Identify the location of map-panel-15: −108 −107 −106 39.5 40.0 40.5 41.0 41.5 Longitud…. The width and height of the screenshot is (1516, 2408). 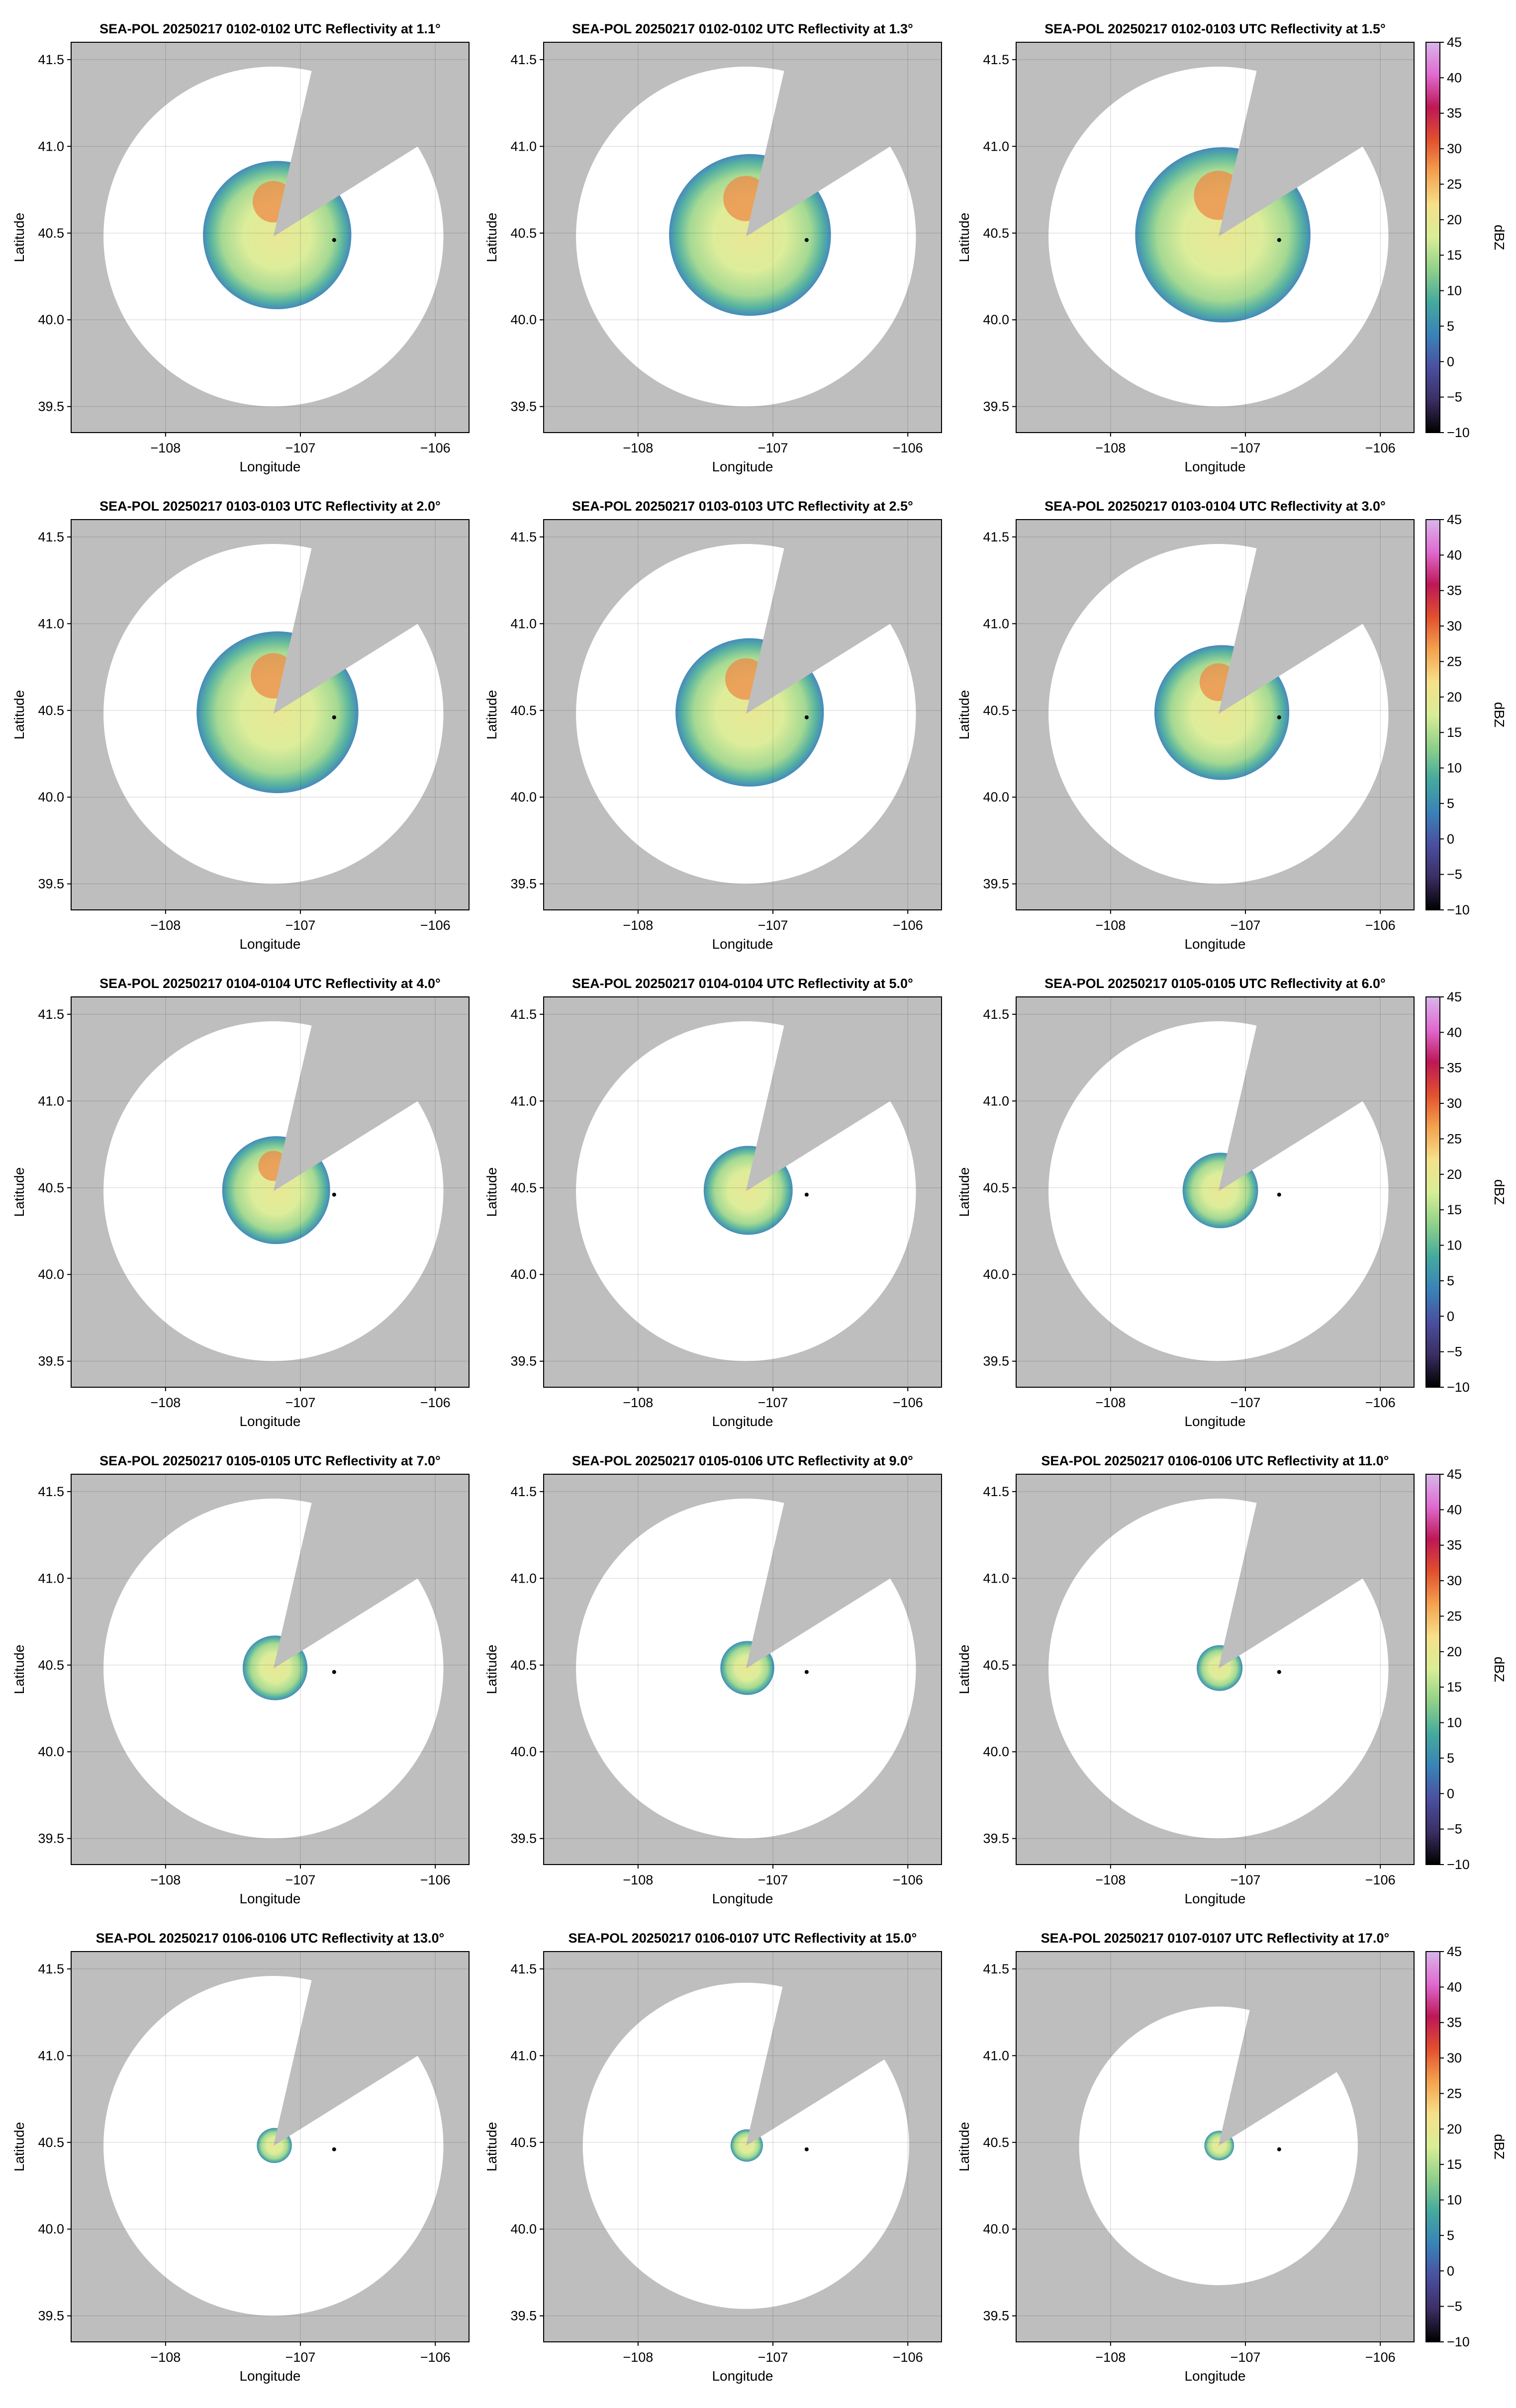
(1185, 2157).